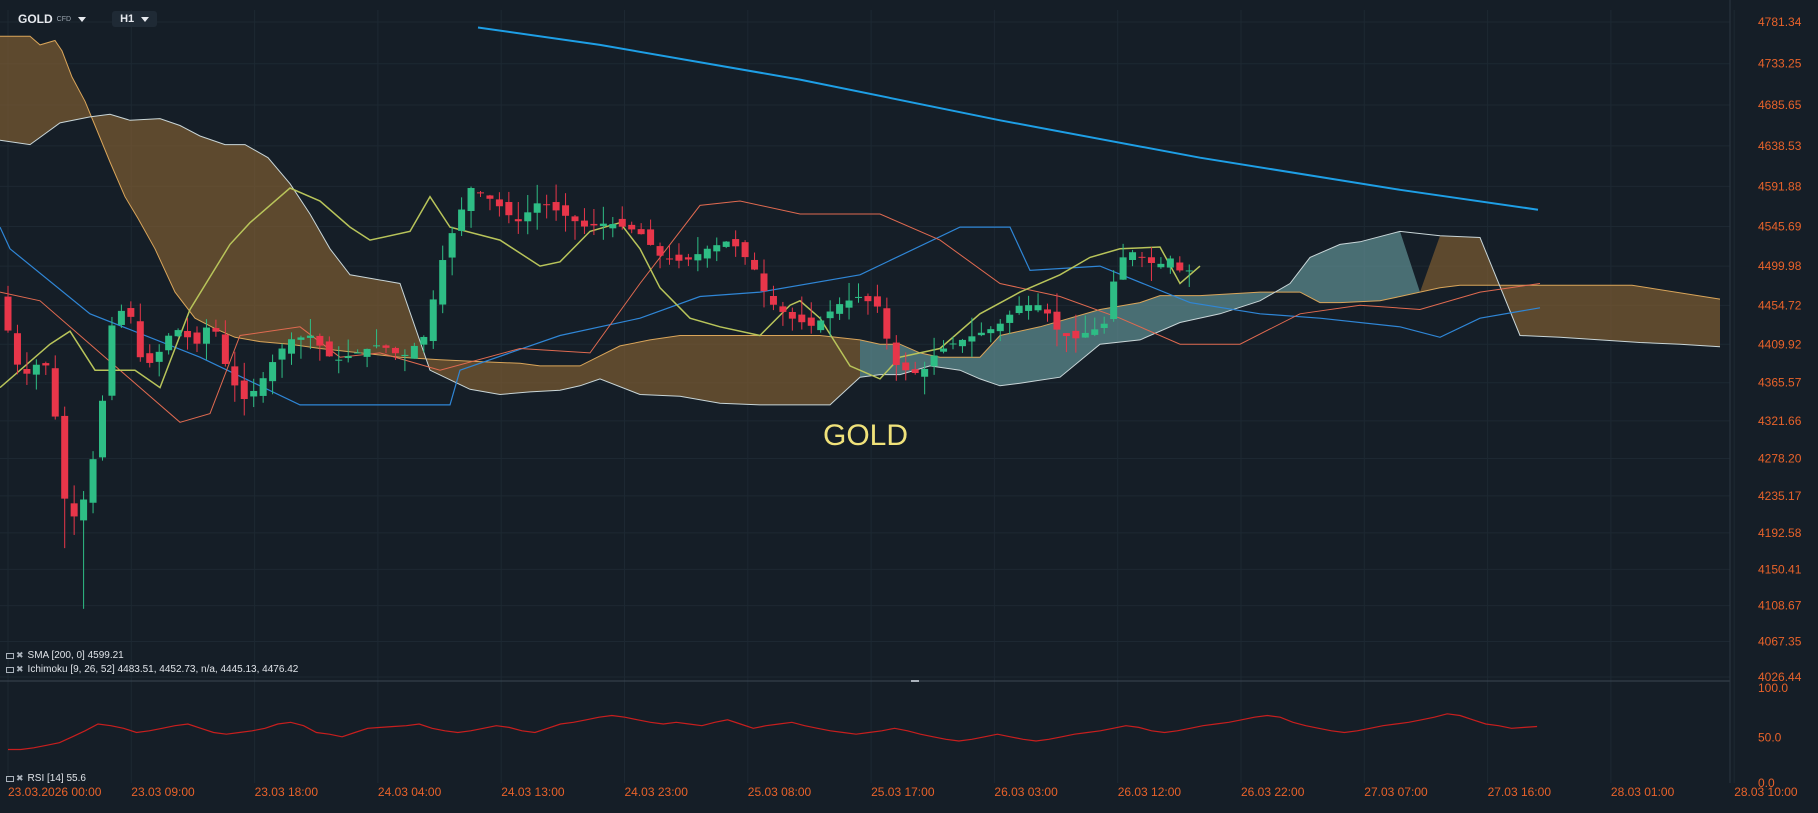 The height and width of the screenshot is (813, 1818). I want to click on time-axis-label: 25.03 17:00, so click(903, 792).